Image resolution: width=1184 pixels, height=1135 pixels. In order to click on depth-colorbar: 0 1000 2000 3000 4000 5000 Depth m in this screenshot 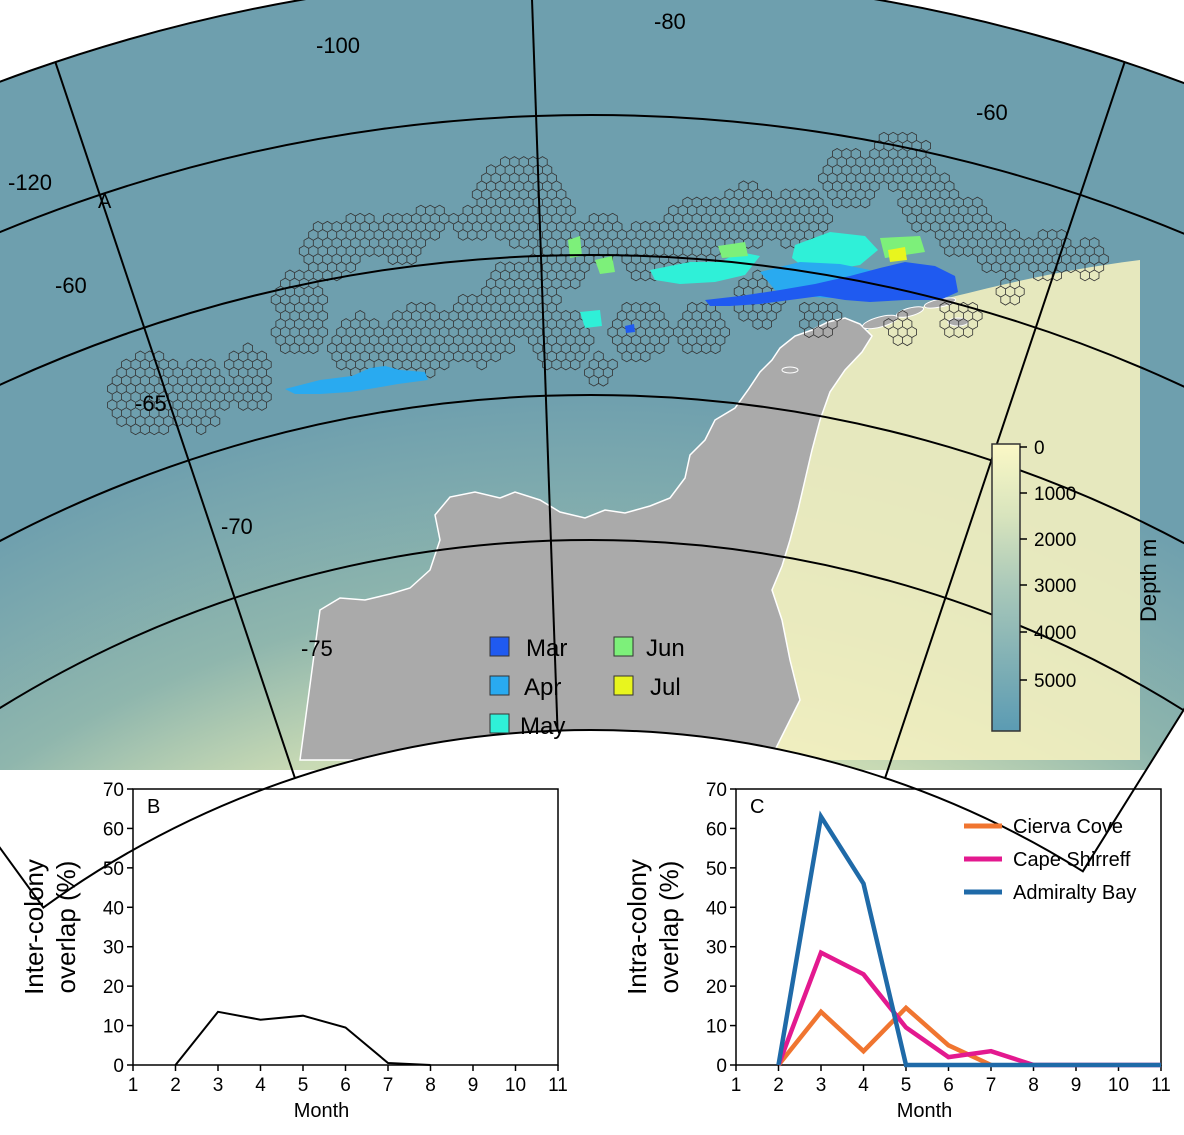, I will do `click(1076, 585)`.